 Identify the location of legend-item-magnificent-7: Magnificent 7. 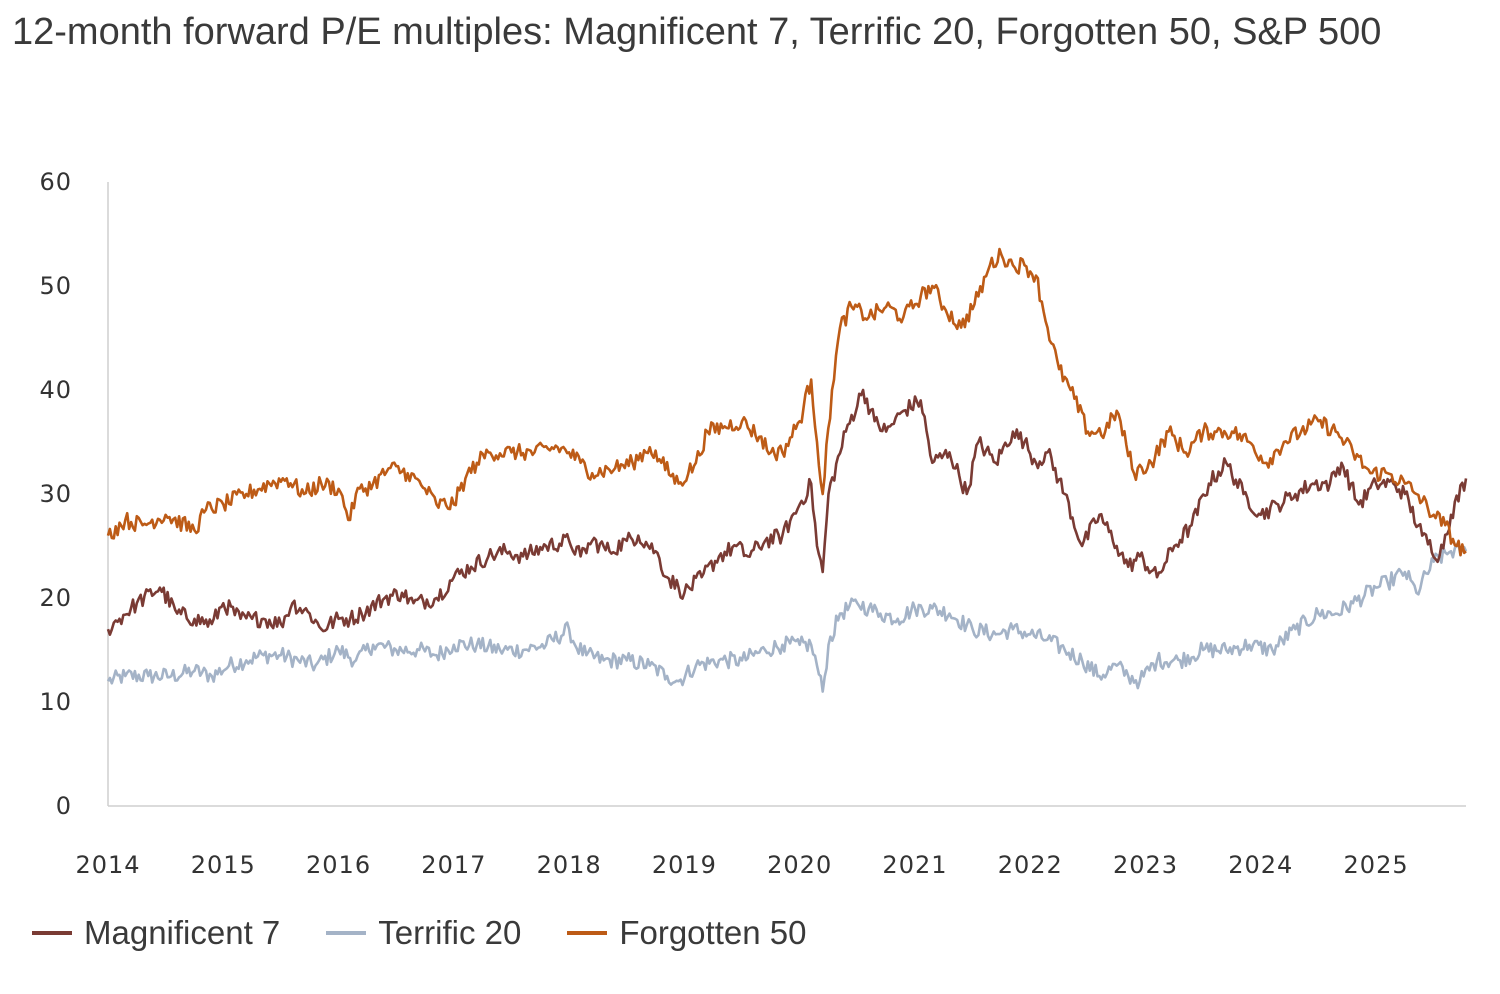
(156, 933).